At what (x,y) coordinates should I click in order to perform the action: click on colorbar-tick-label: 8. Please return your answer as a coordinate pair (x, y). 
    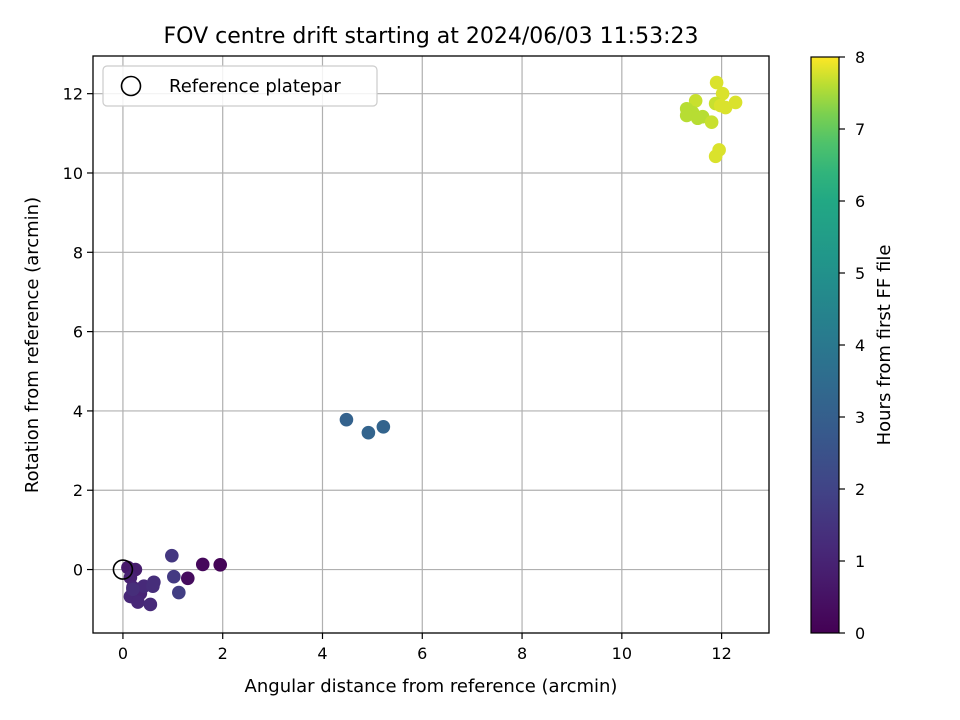
    Looking at the image, I should click on (860, 57).